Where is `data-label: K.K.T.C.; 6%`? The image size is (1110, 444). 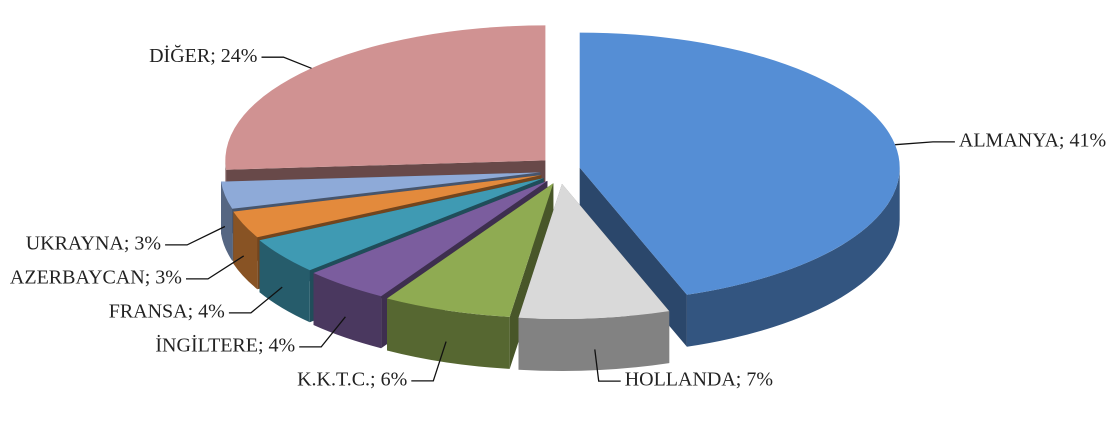
data-label: K.K.T.C.; 6% is located at coordinates (352, 379).